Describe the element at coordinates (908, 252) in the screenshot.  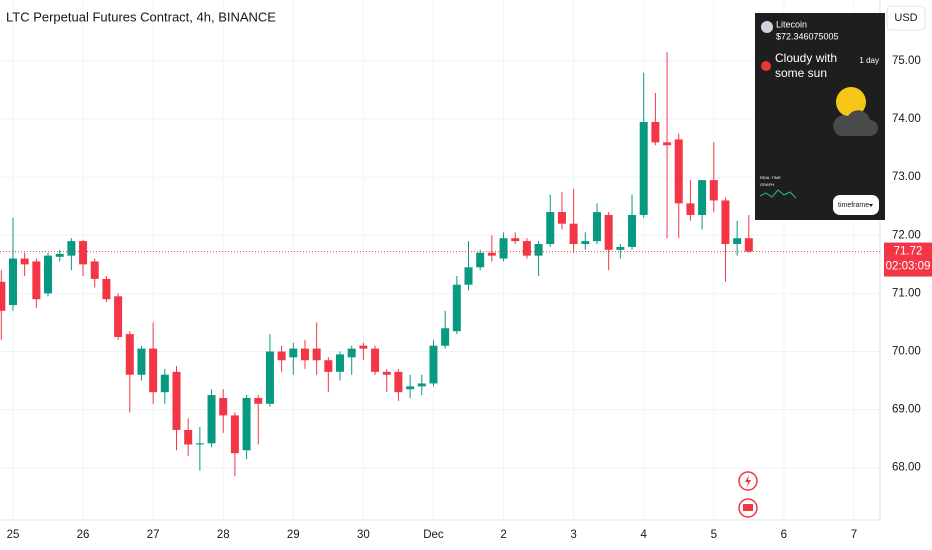
I see `last-price-label: 71.72` at that location.